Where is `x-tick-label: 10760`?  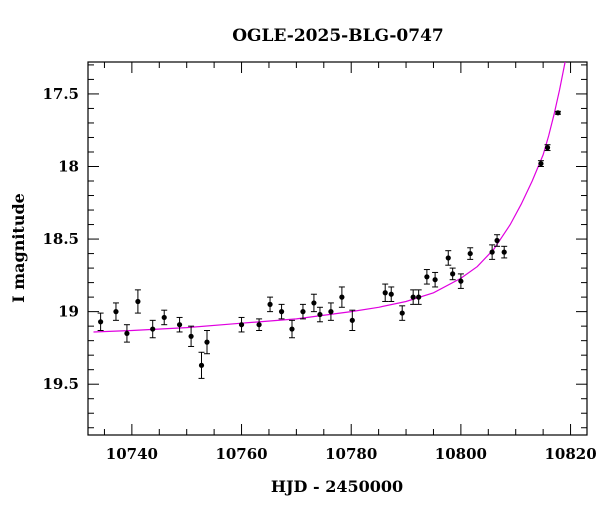 x-tick-label: 10760 is located at coordinates (241, 454).